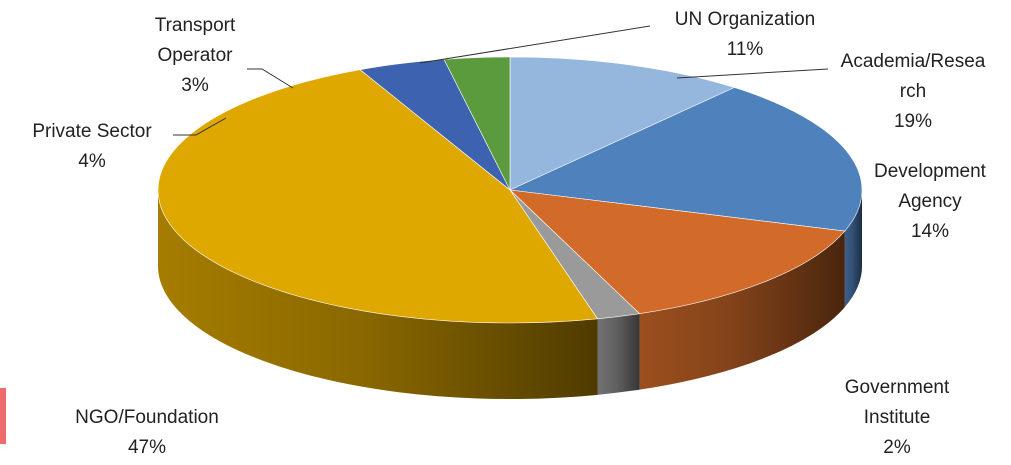  Describe the element at coordinates (752, 73) in the screenshot. I see `leader-line-academia-research` at that location.